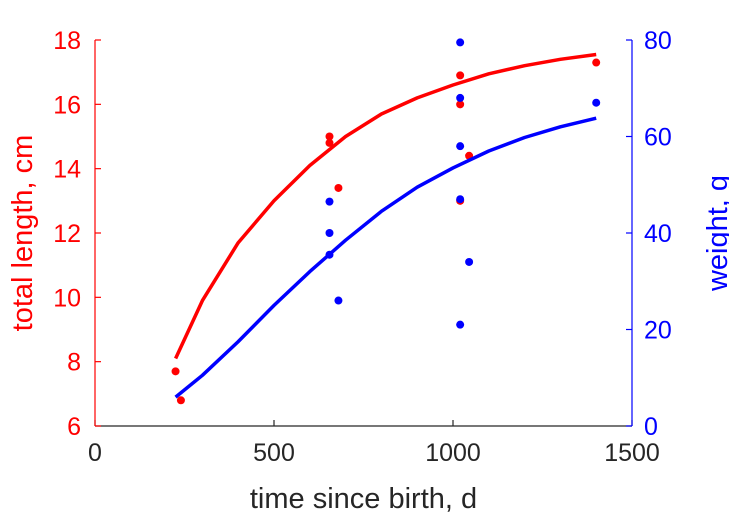 The height and width of the screenshot is (521, 729). What do you see at coordinates (67, 41) in the screenshot?
I see `y-left-tick-label: 18` at bounding box center [67, 41].